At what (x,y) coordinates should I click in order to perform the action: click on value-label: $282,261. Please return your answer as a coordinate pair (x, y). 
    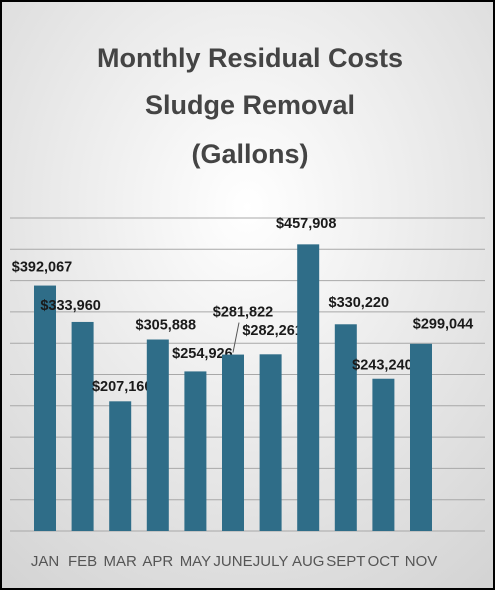
    Looking at the image, I should click on (272, 331).